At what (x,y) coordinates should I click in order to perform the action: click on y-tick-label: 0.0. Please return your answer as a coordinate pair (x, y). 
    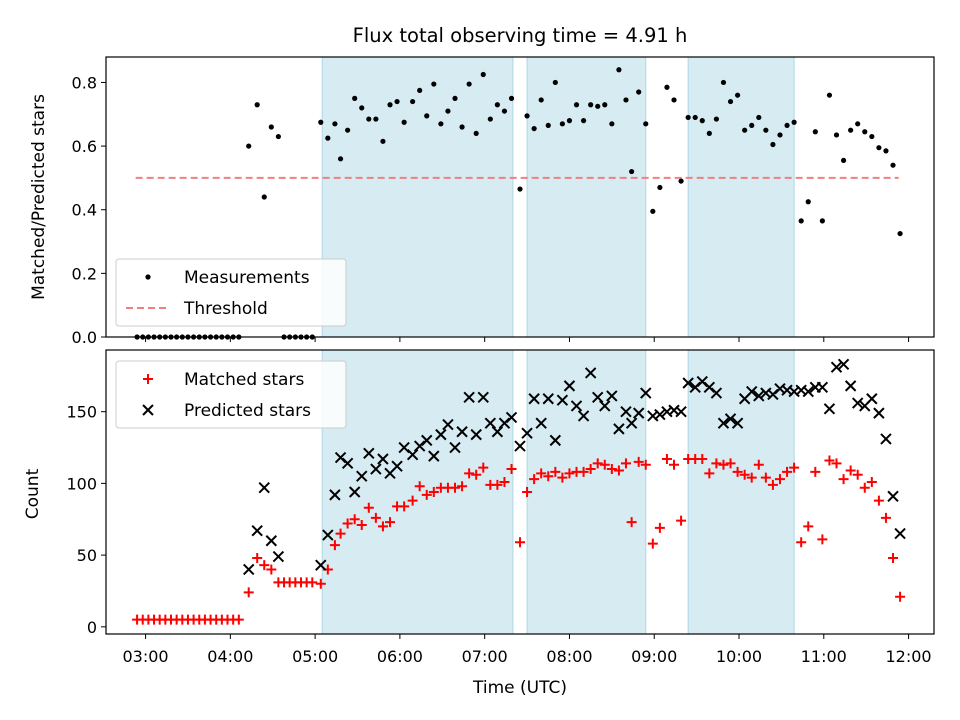
    Looking at the image, I should click on (84, 337).